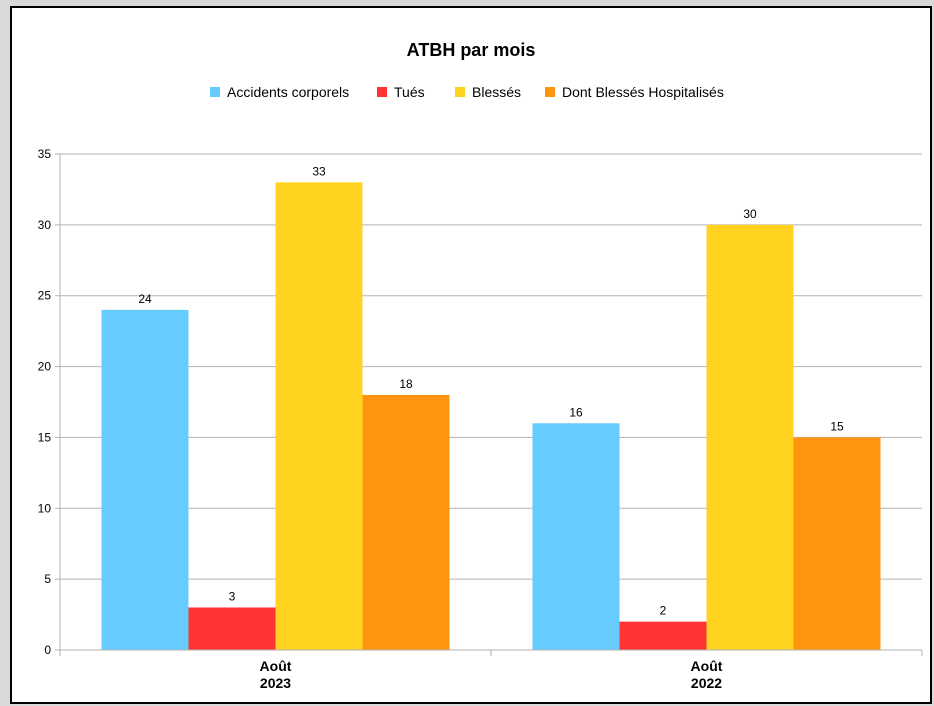  What do you see at coordinates (45, 508) in the screenshot?
I see `y-tick-label: 10` at bounding box center [45, 508].